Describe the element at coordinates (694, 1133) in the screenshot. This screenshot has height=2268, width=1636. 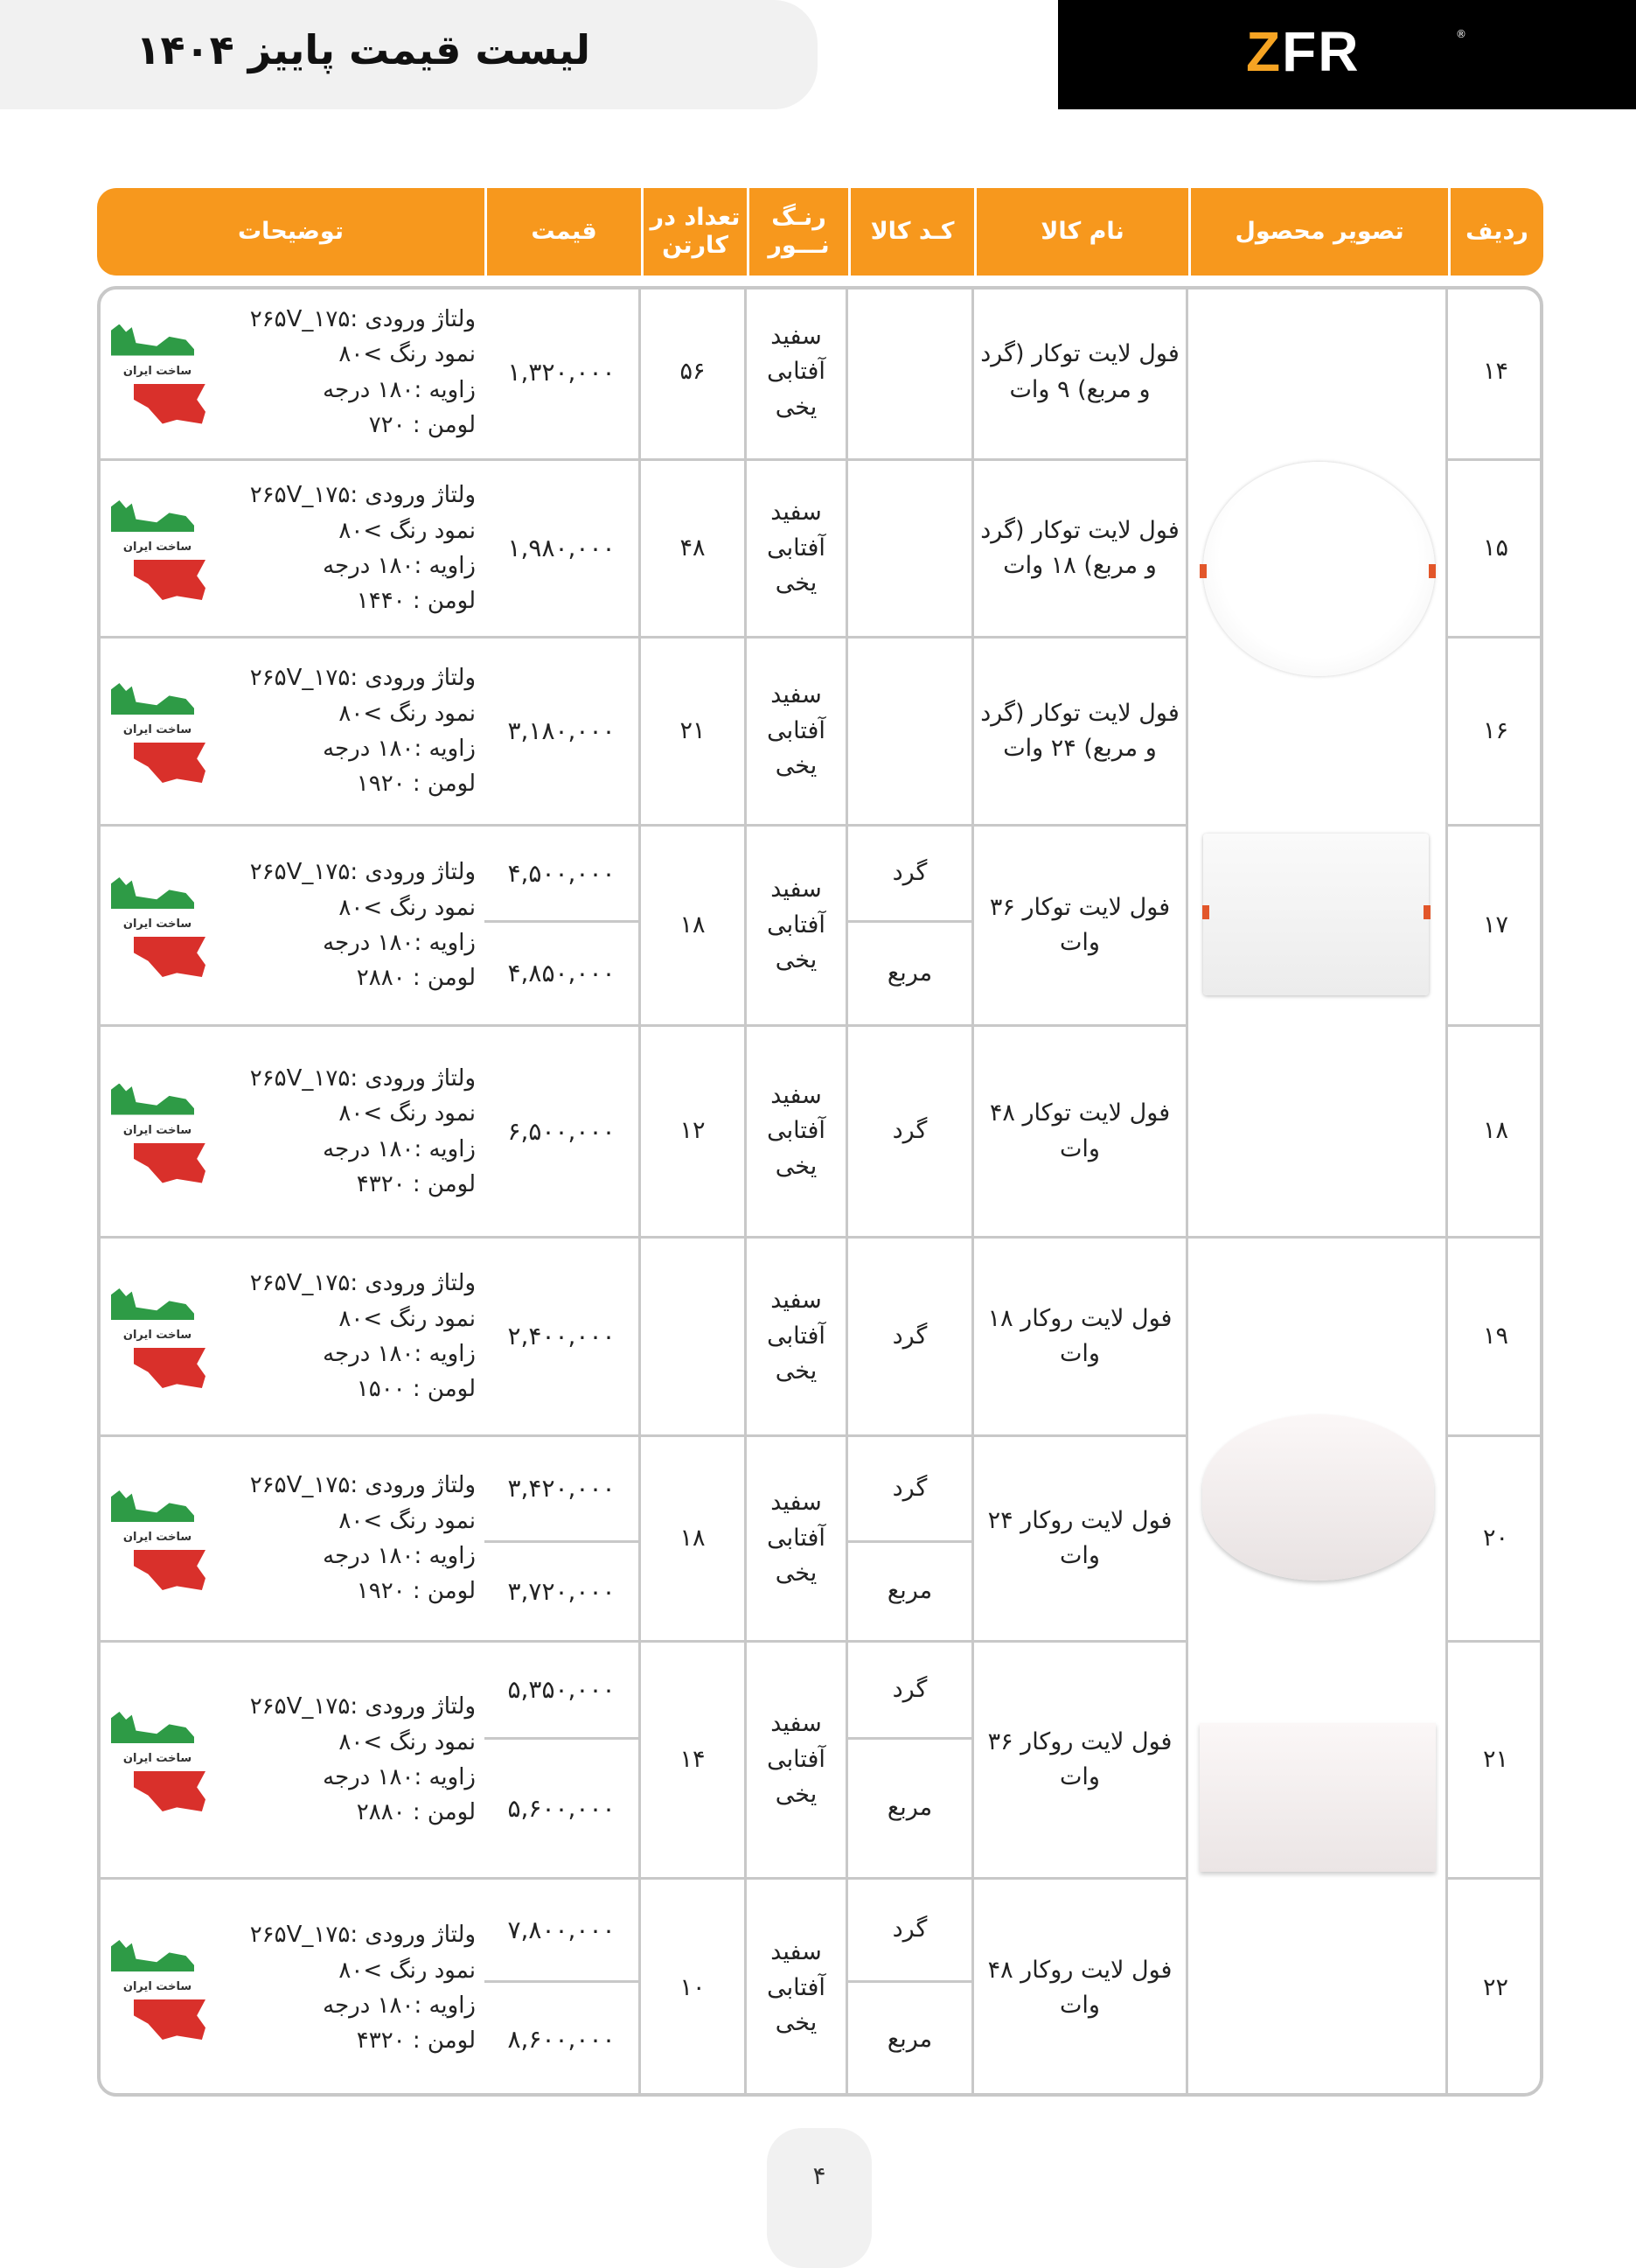
I see `carton-qty: ۱۲` at that location.